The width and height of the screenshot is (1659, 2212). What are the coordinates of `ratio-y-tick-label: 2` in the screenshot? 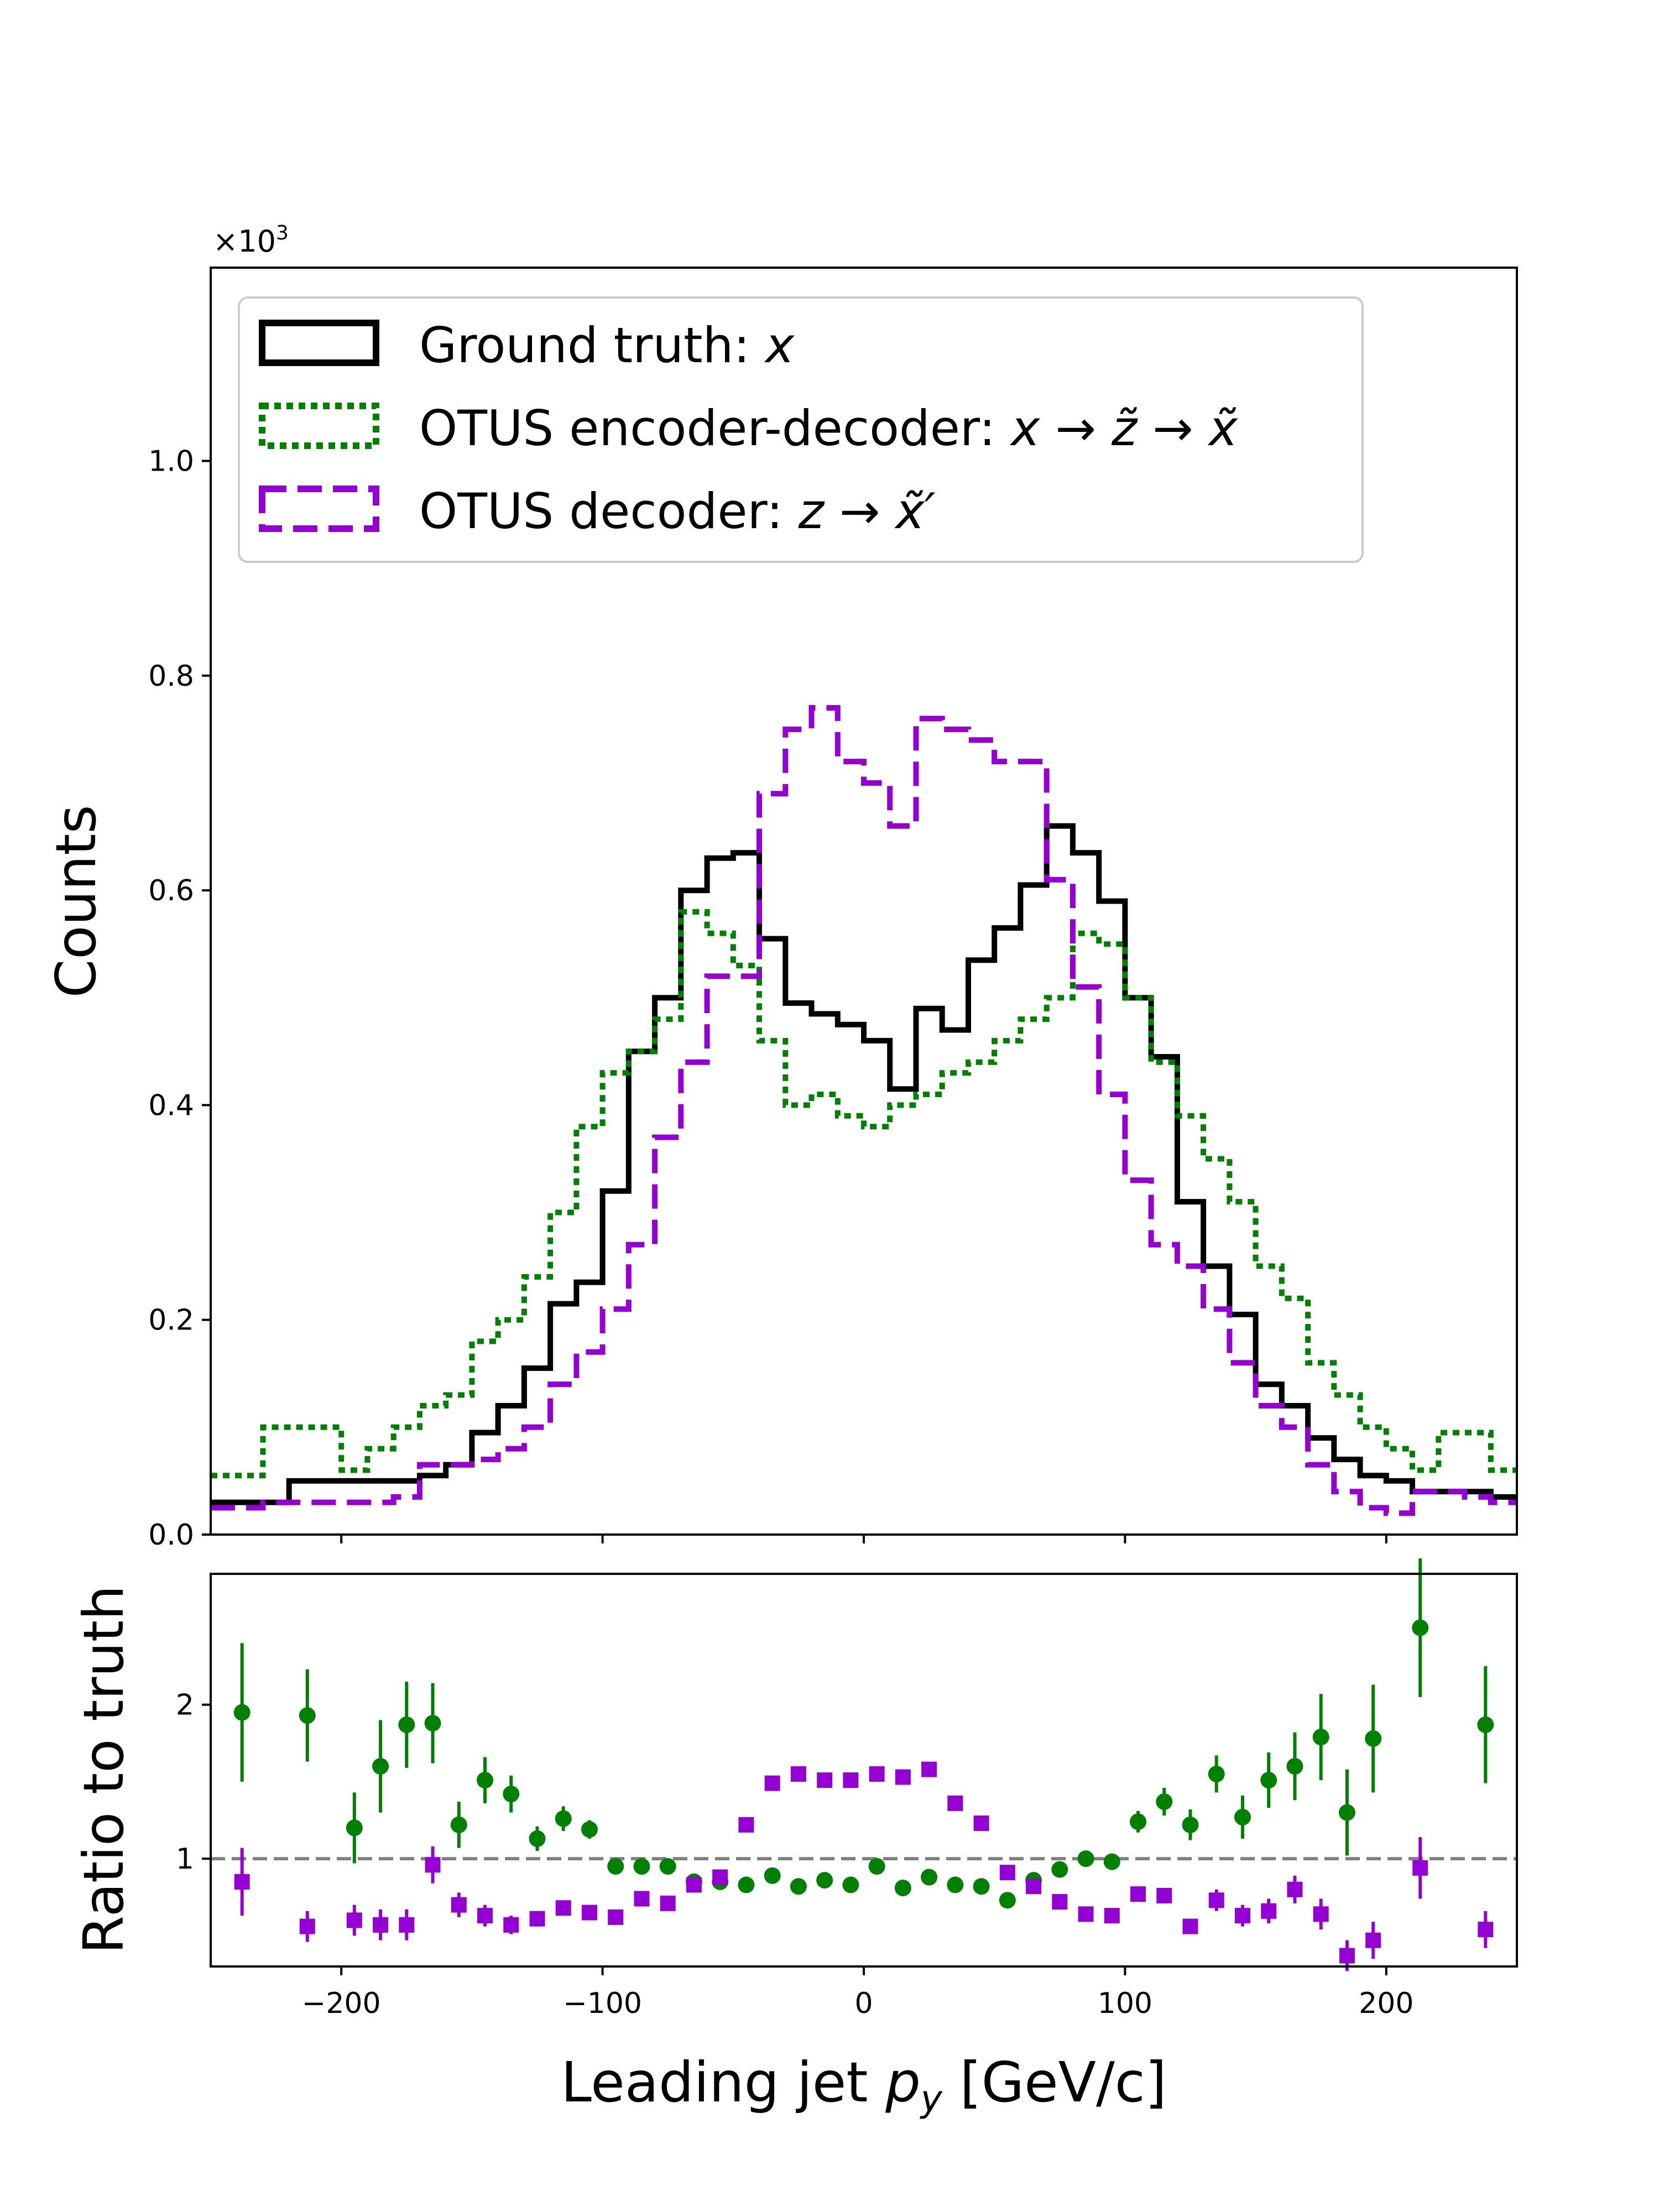 It's located at (185, 1706).